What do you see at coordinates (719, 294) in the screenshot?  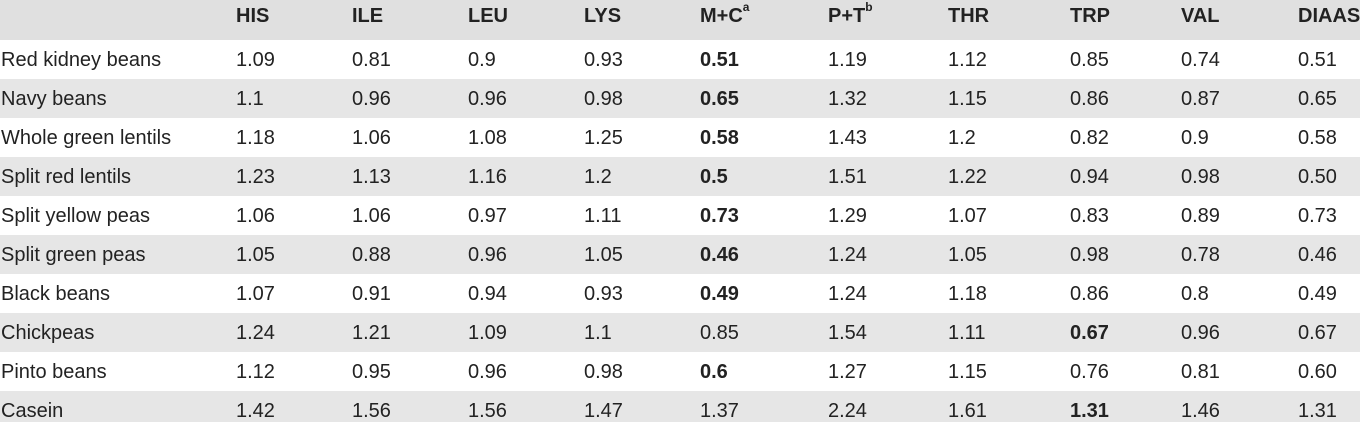 I see `table-cell: 0.49` at bounding box center [719, 294].